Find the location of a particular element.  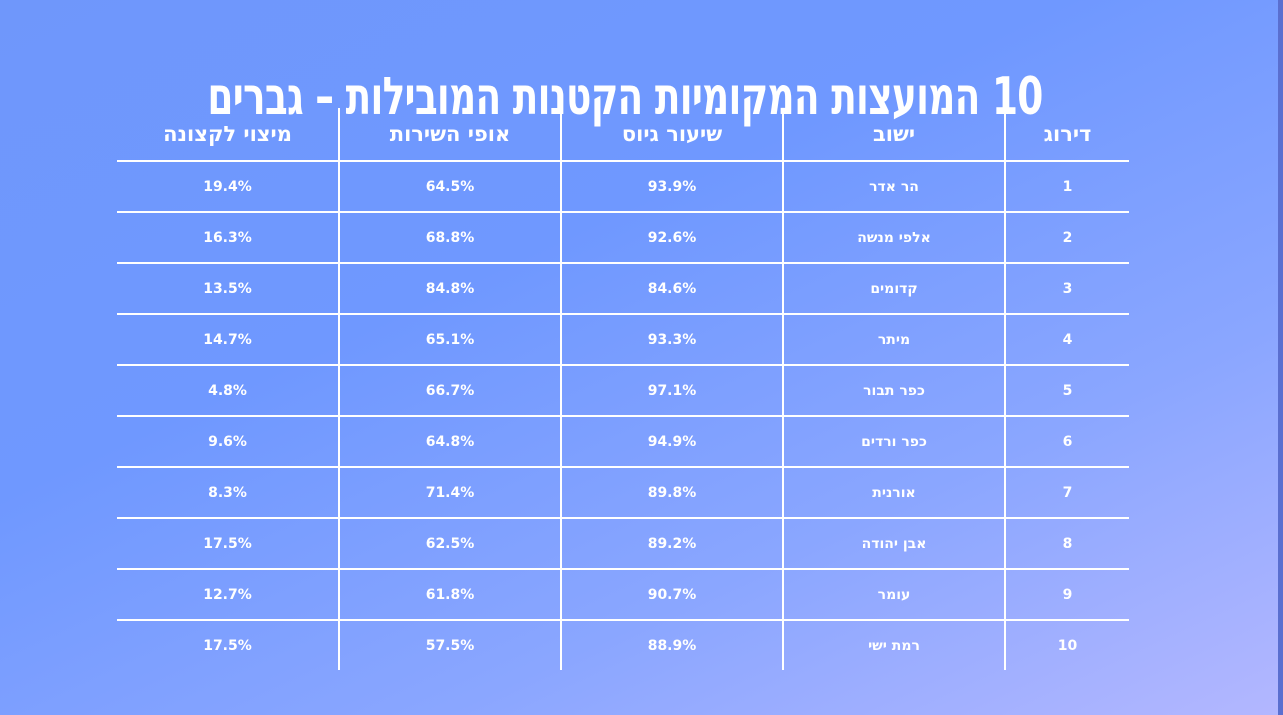

table-row: 9 עומר 90.7% 61.8% 12.7% is located at coordinates (623, 595).